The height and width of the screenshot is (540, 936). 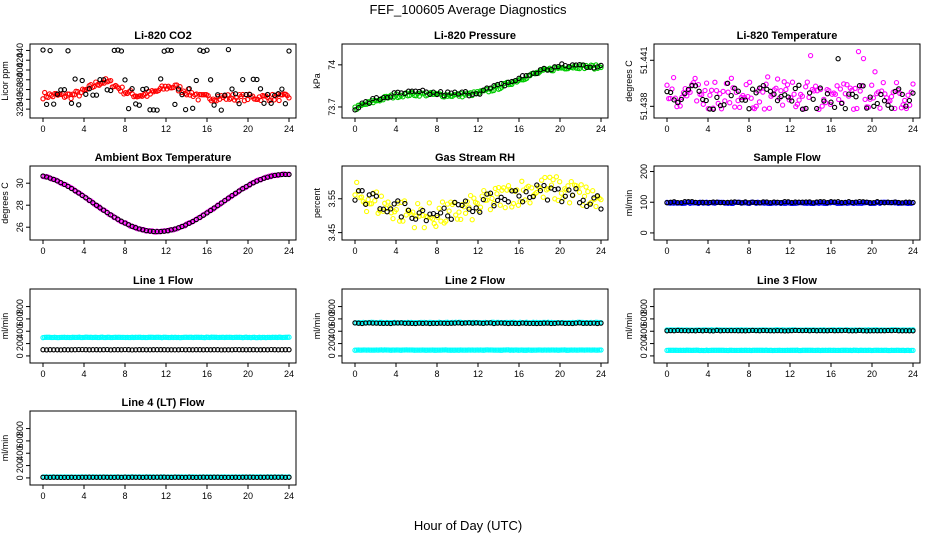 What do you see at coordinates (468, 9) in the screenshot?
I see `page-title: FEF_100605 Average Diagnostics` at bounding box center [468, 9].